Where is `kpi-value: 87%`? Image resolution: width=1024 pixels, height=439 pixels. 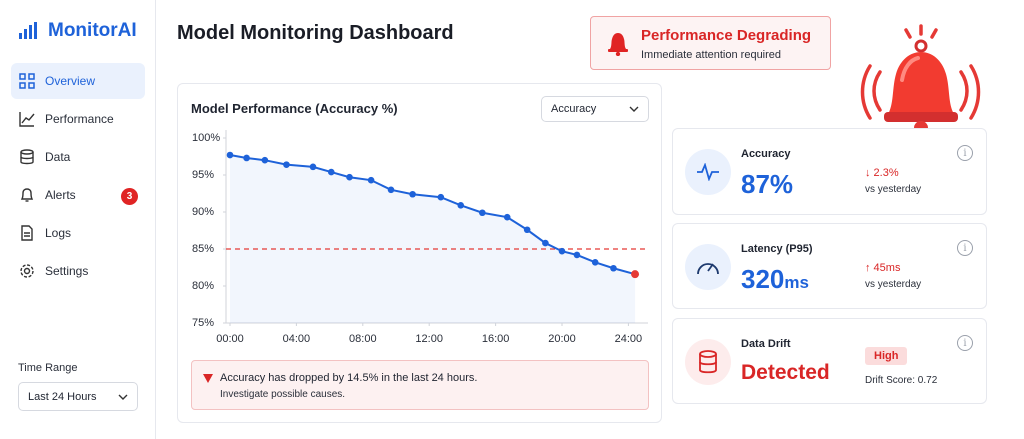 kpi-value: 87% is located at coordinates (767, 184).